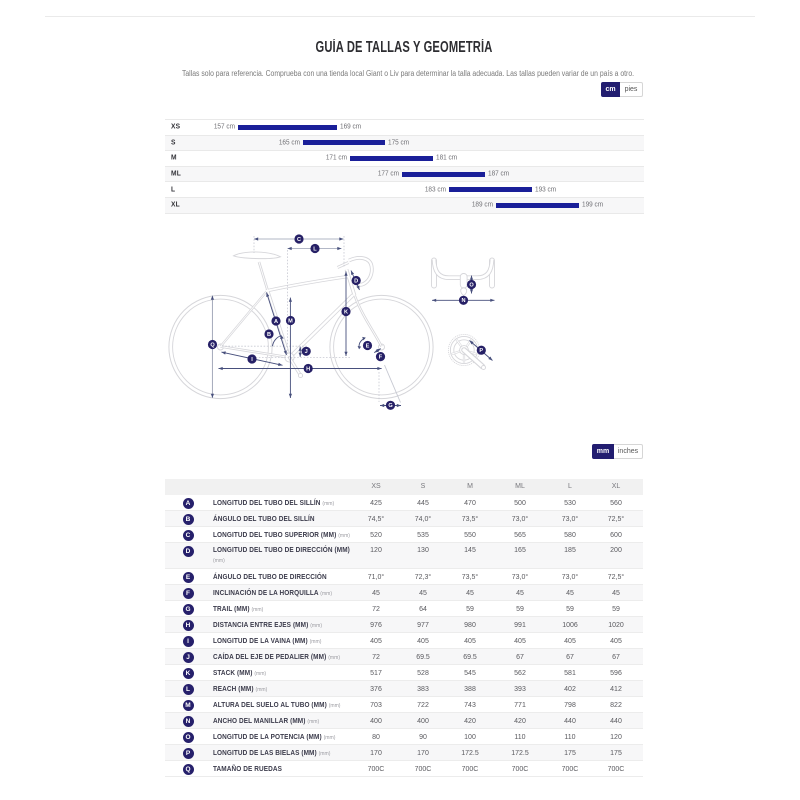  Describe the element at coordinates (276, 322) in the screenshot. I see `svg-text: A` at that location.